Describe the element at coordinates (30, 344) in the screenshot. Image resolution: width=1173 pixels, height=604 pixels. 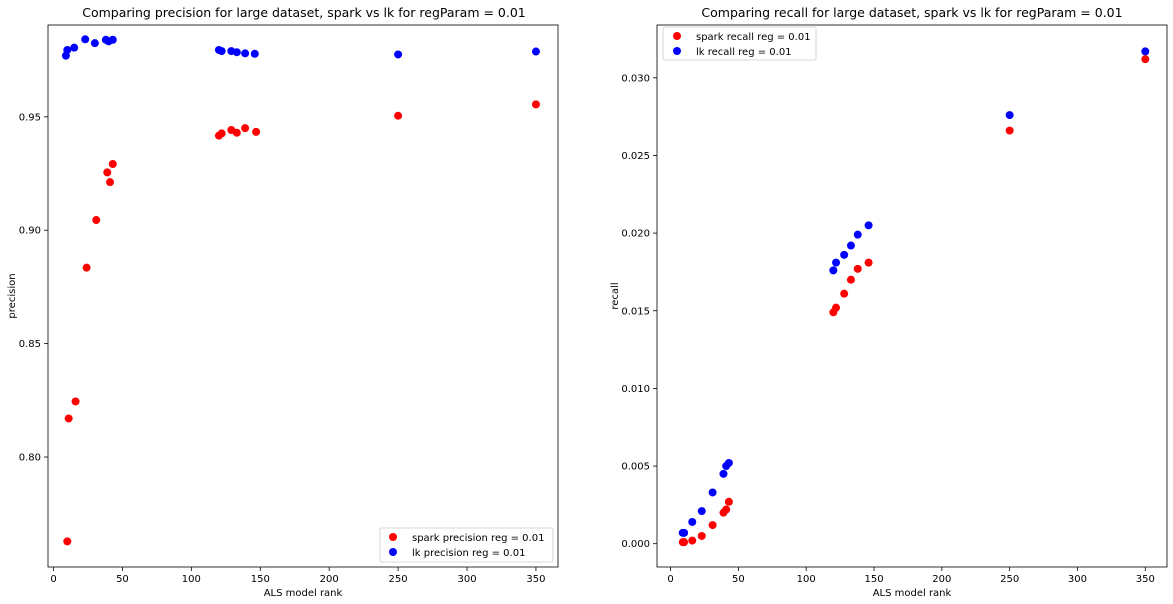
I see `y-tick-label: 0.85` at that location.